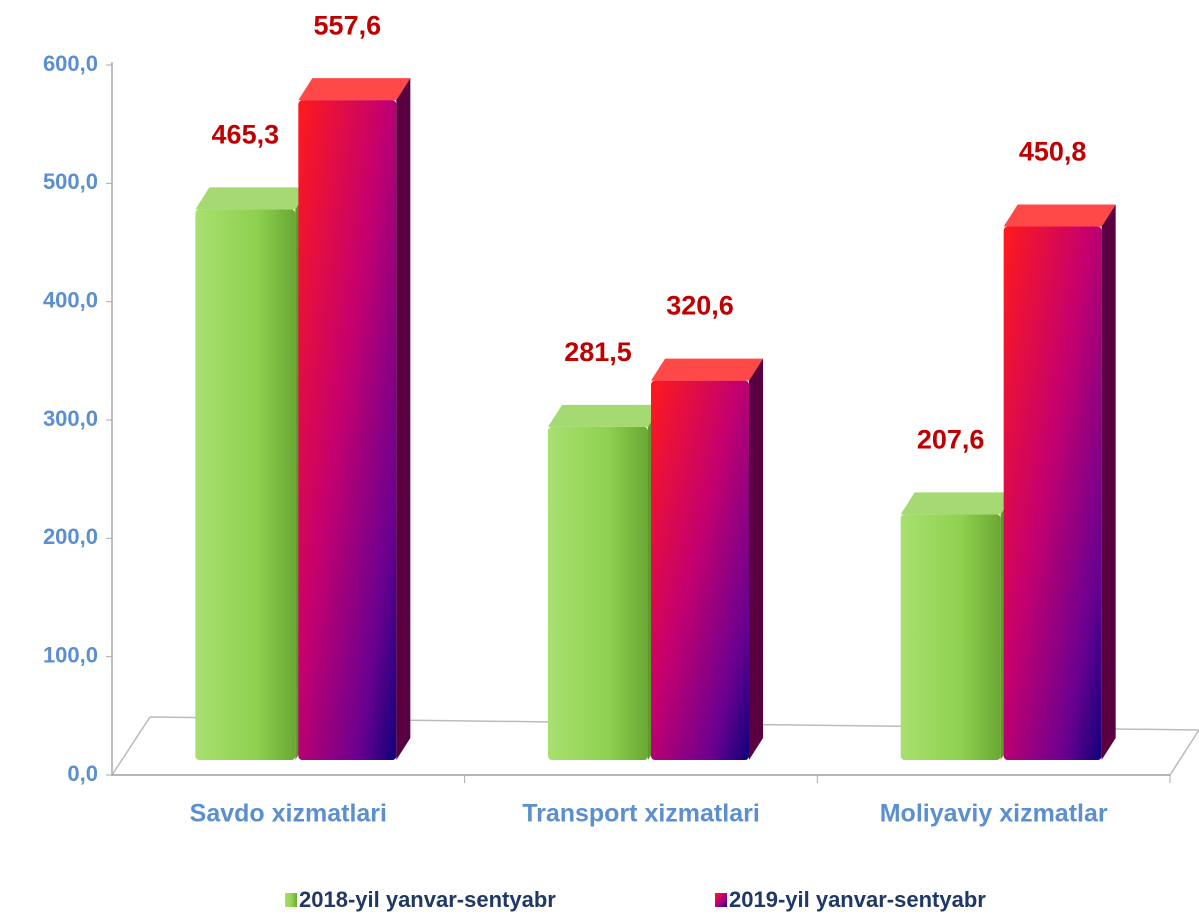 This screenshot has height=914, width=1199. Describe the element at coordinates (641, 814) in the screenshot. I see `x-tick-label: Transport xizmatlari` at that location.